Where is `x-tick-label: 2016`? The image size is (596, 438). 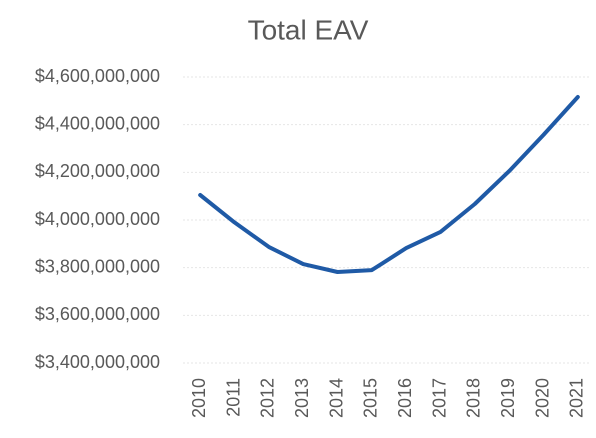 x-tick-label: 2016 is located at coordinates (405, 398).